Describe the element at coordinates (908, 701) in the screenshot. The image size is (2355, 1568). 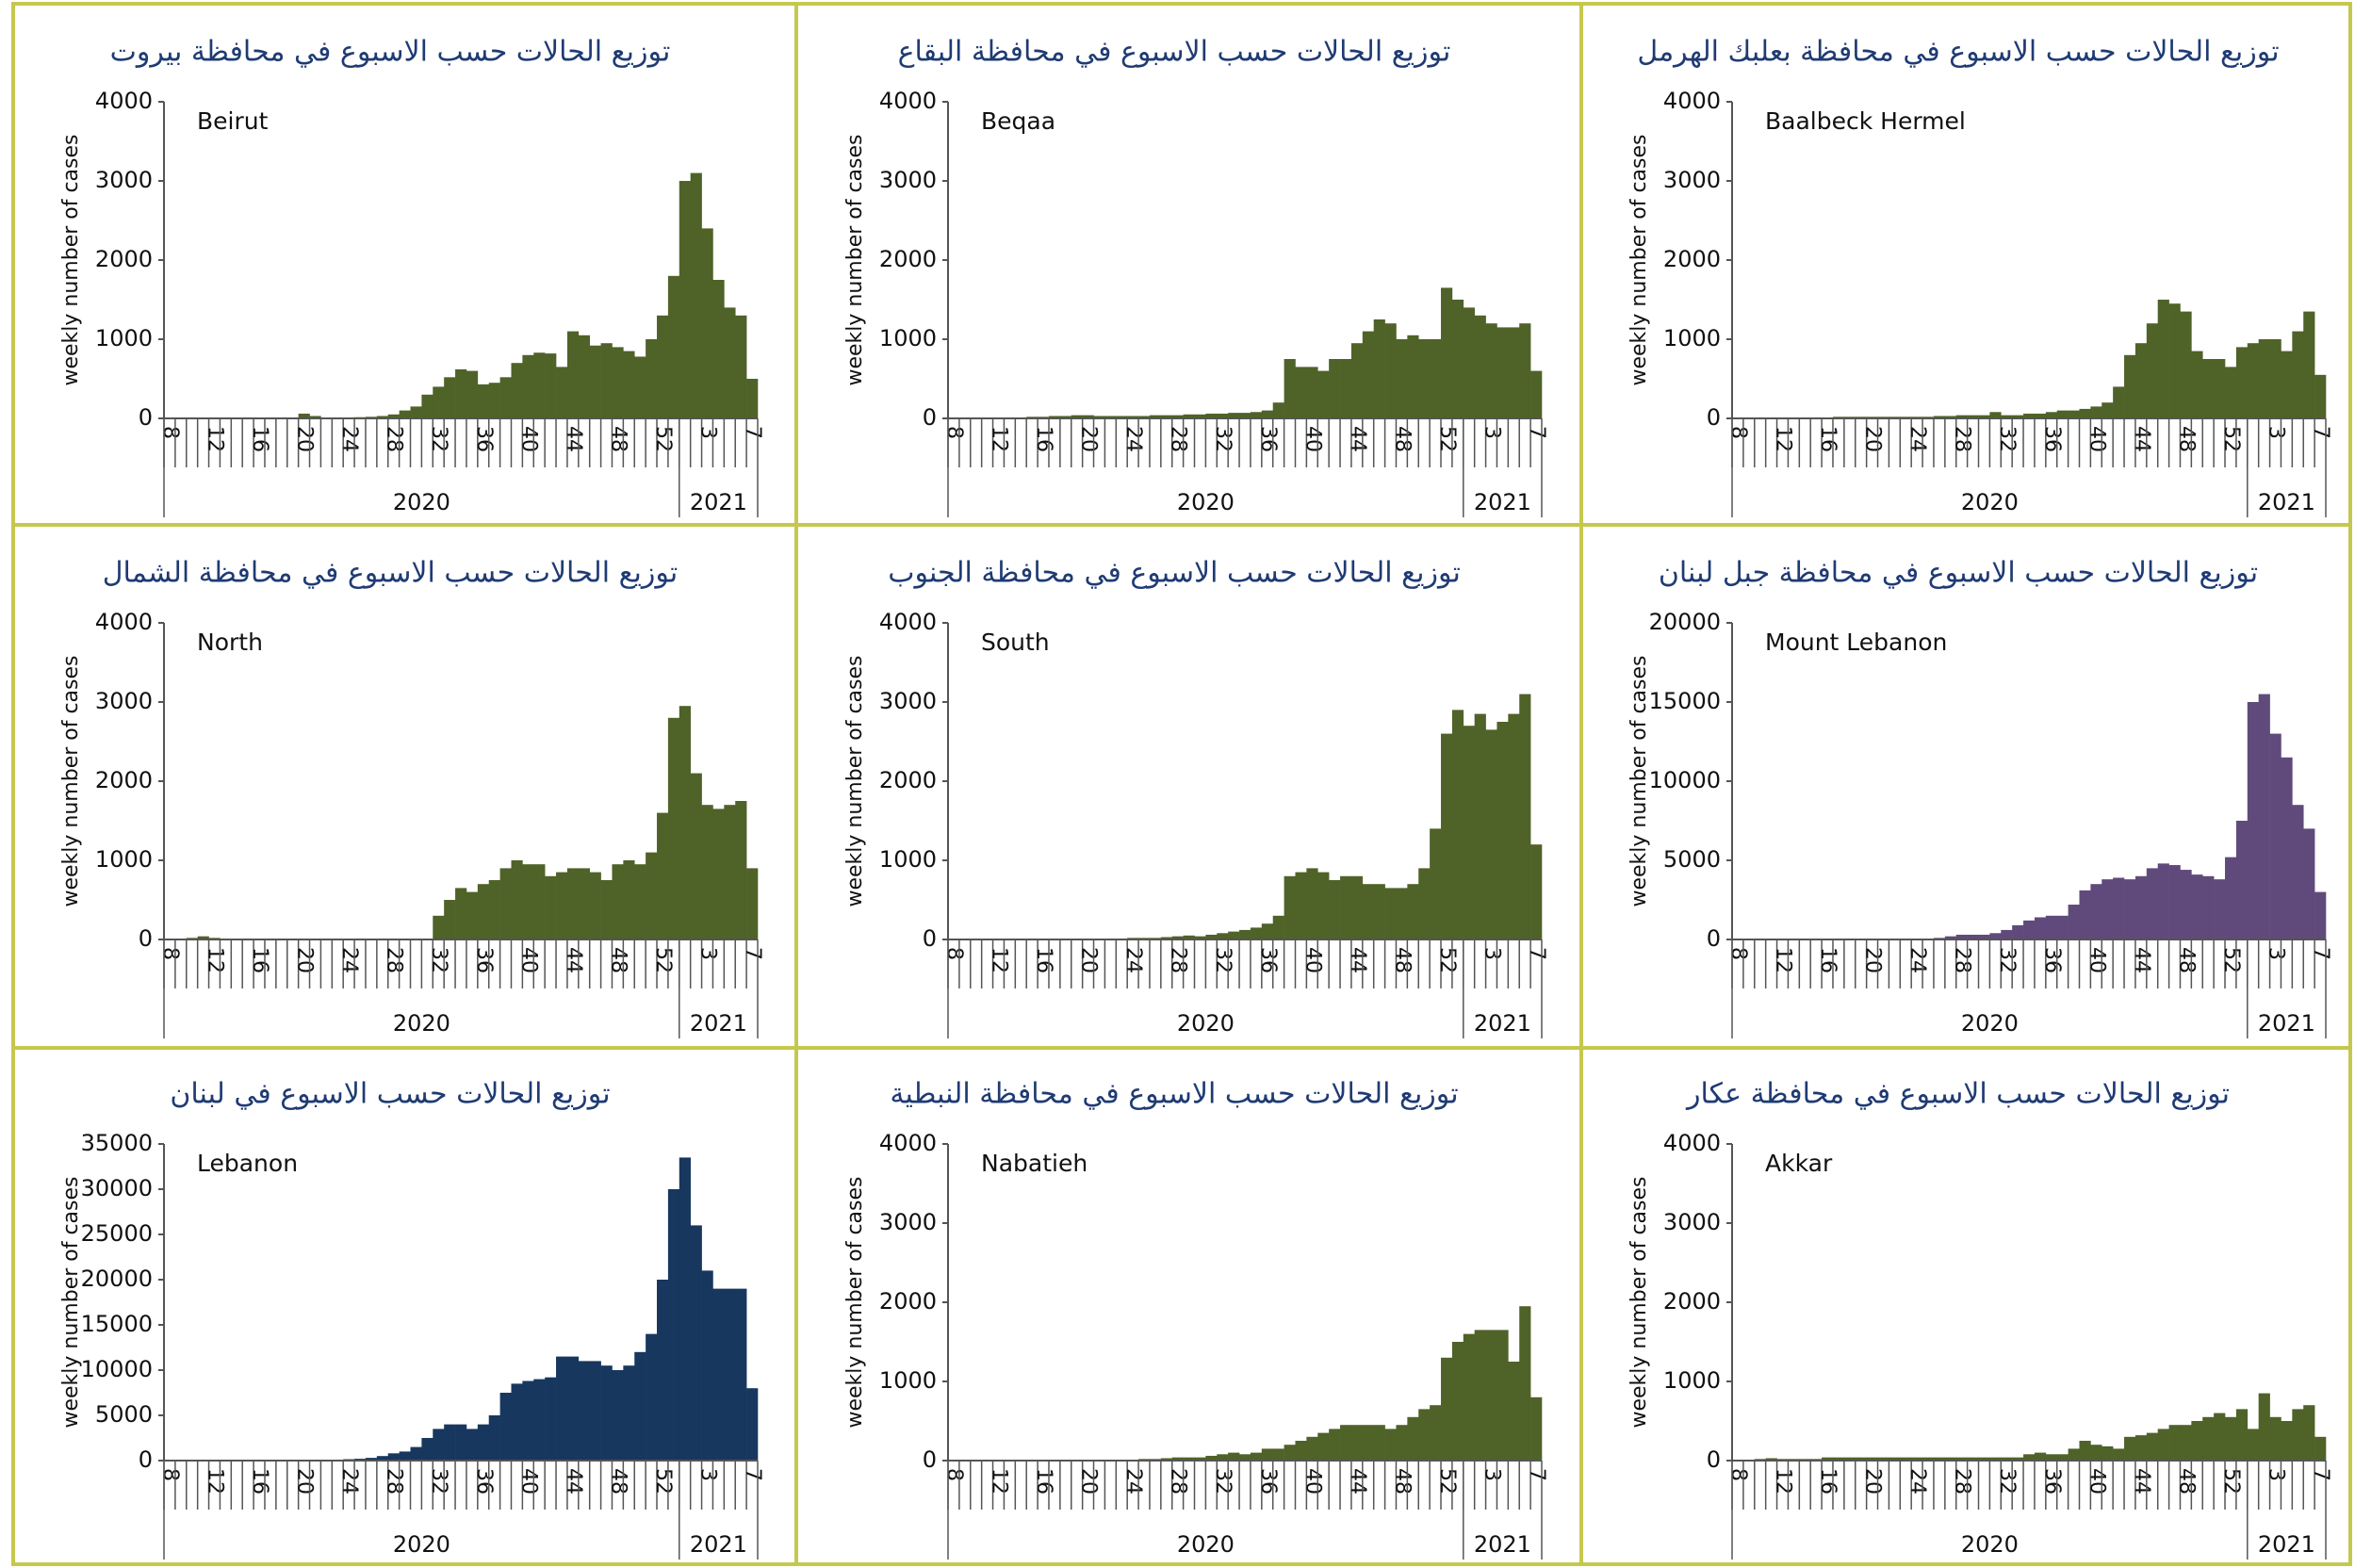
I see `y-tick-label: 3000` at that location.